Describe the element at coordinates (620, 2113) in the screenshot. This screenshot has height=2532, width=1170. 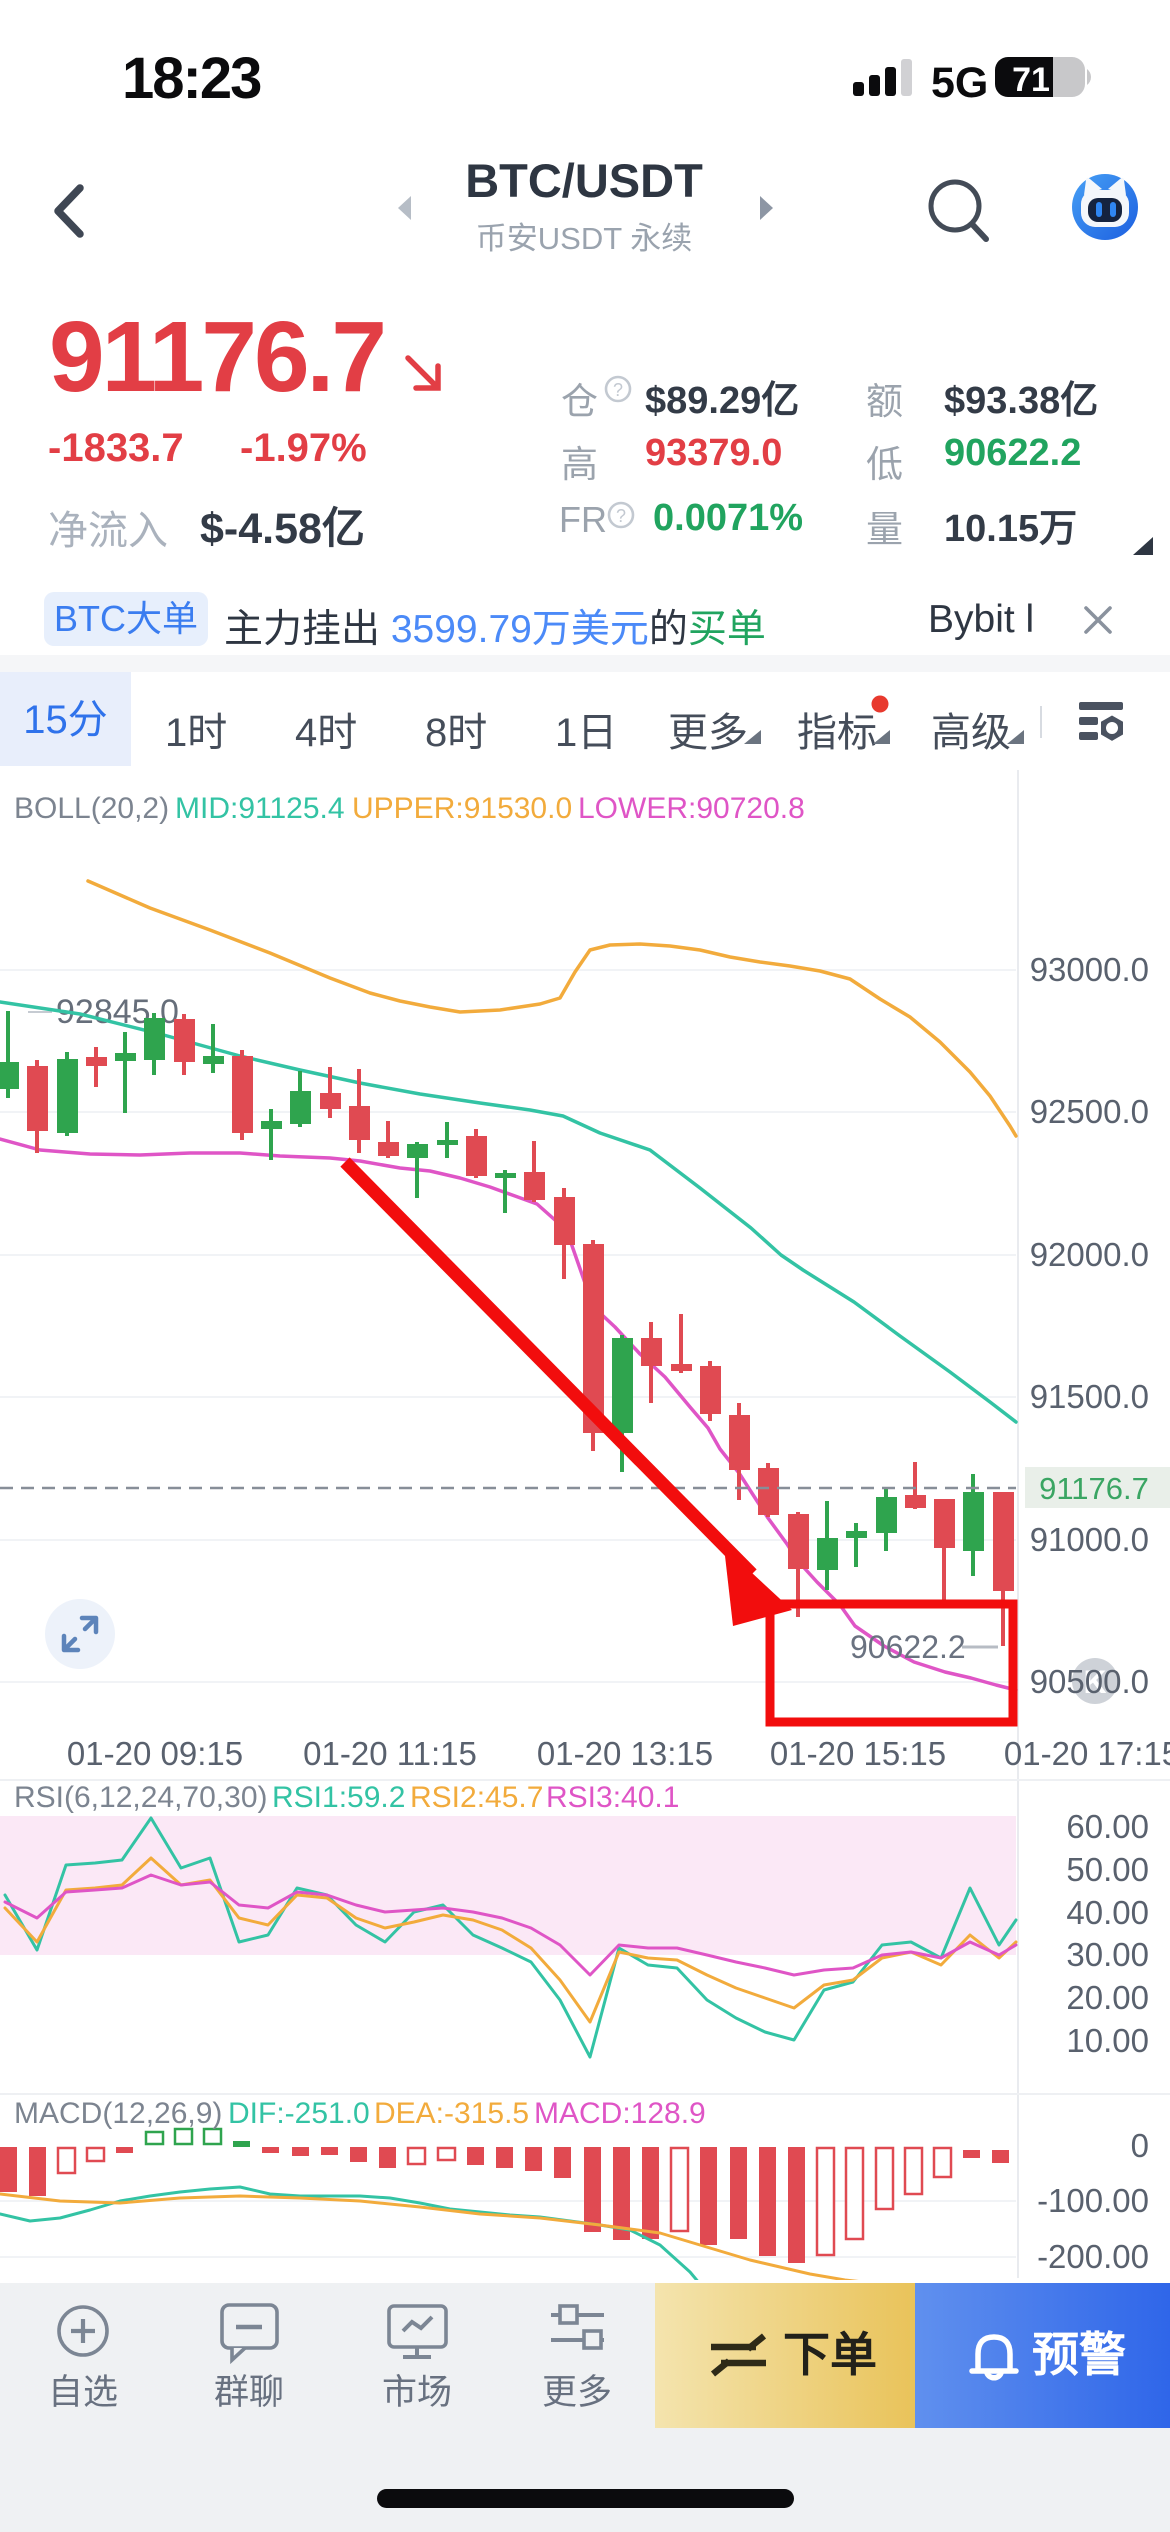
I see `svg-text: MACD:128.9` at that location.